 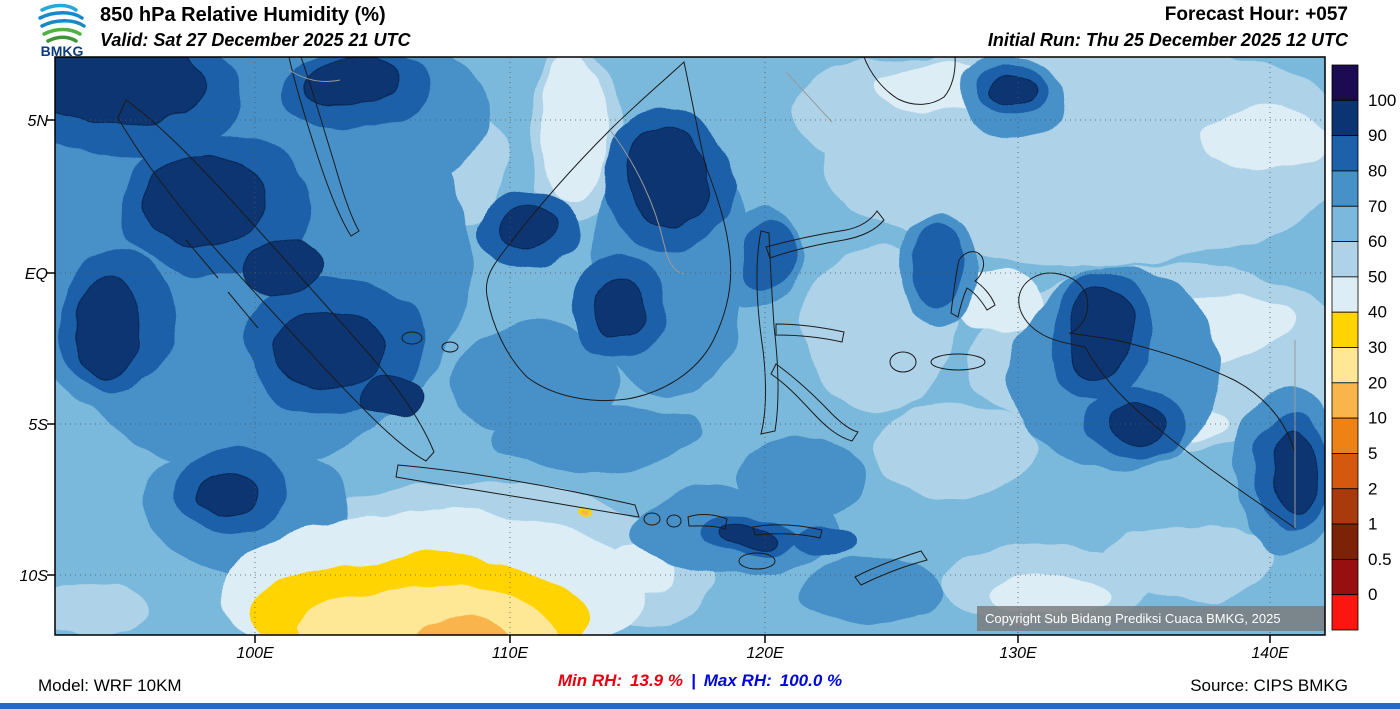 I want to click on coast-java, so click(x=517, y=491).